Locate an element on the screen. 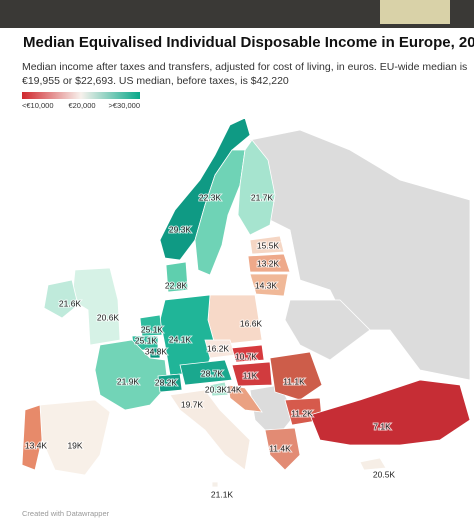 Image resolution: width=474 pixels, height=518 pixels. value-label: 34.8K is located at coordinates (156, 351).